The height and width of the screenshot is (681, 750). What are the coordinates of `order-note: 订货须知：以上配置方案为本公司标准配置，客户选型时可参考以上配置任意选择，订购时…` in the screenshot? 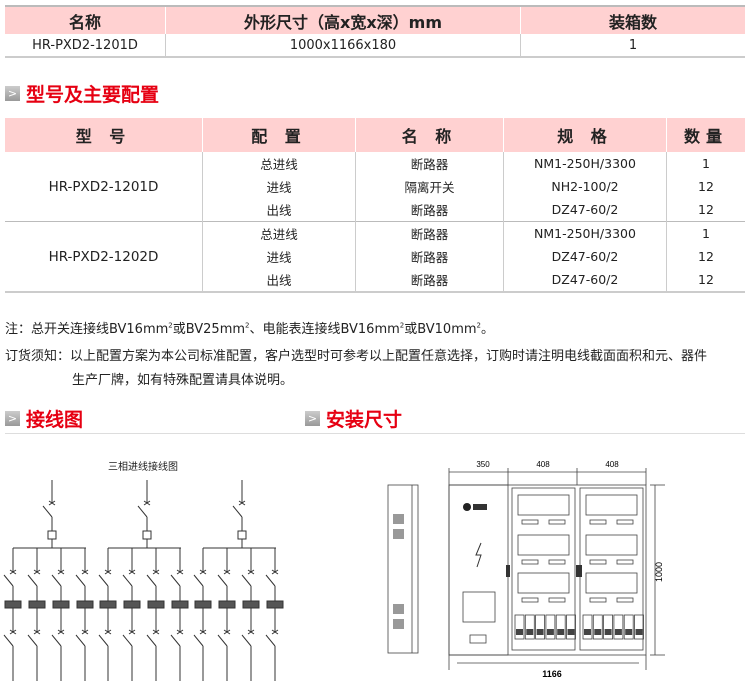 It's located at (356, 354).